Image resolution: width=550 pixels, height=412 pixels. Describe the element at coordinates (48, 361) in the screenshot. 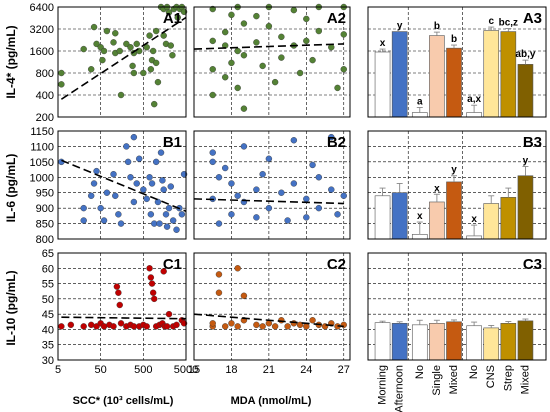

I see `y-tick-label: 30` at that location.